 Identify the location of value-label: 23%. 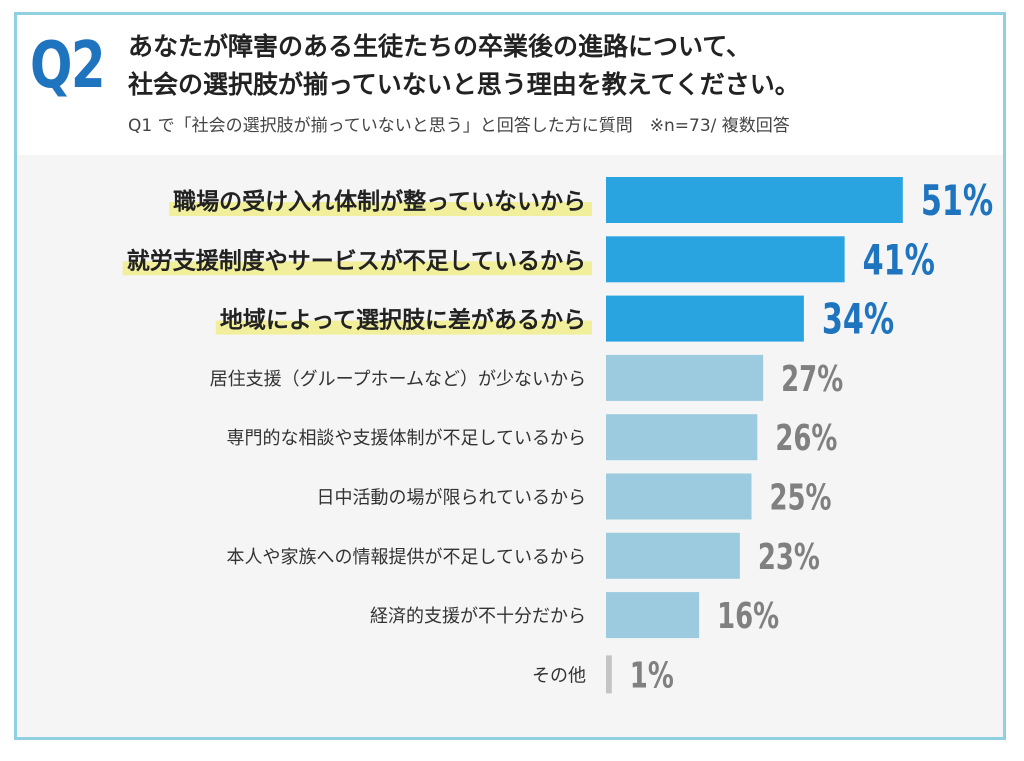
(789, 557).